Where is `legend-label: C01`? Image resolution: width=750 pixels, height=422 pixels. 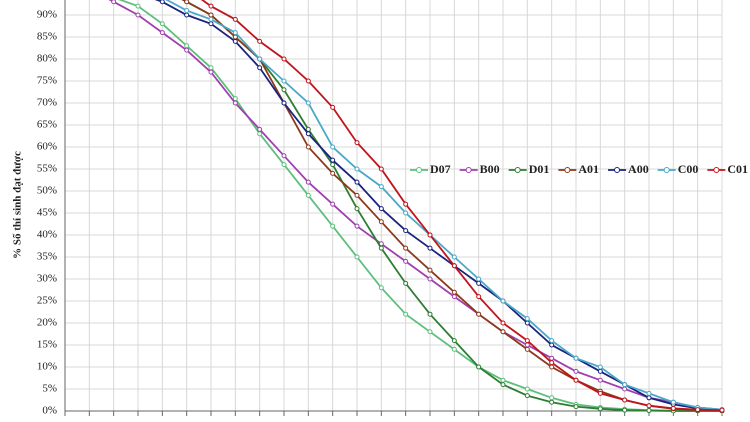
legend-label: C01 is located at coordinates (737, 169).